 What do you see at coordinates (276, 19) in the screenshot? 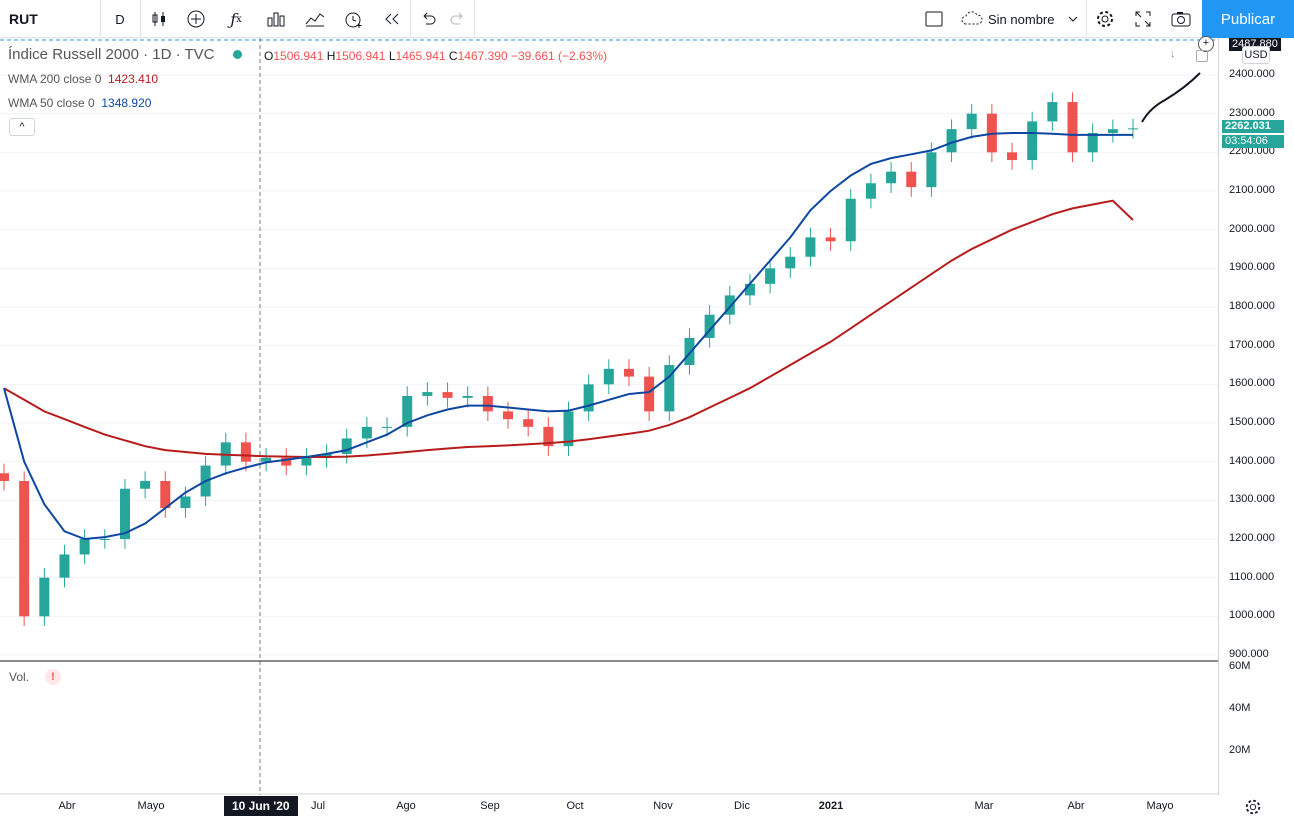
I see `templates-bar-icon` at bounding box center [276, 19].